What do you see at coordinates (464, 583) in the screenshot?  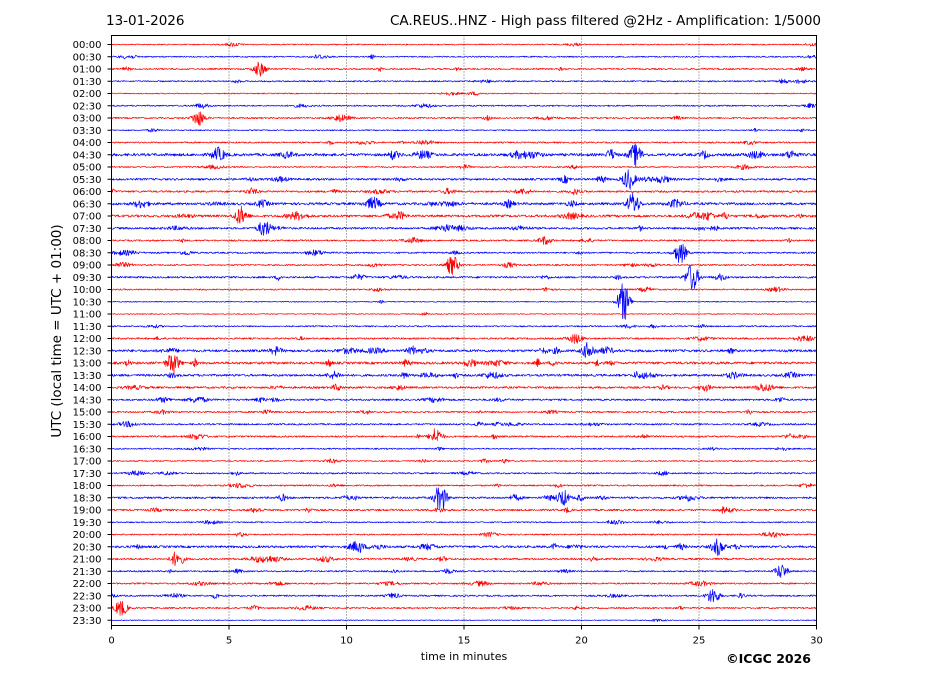 I see `trace-22:00` at bounding box center [464, 583].